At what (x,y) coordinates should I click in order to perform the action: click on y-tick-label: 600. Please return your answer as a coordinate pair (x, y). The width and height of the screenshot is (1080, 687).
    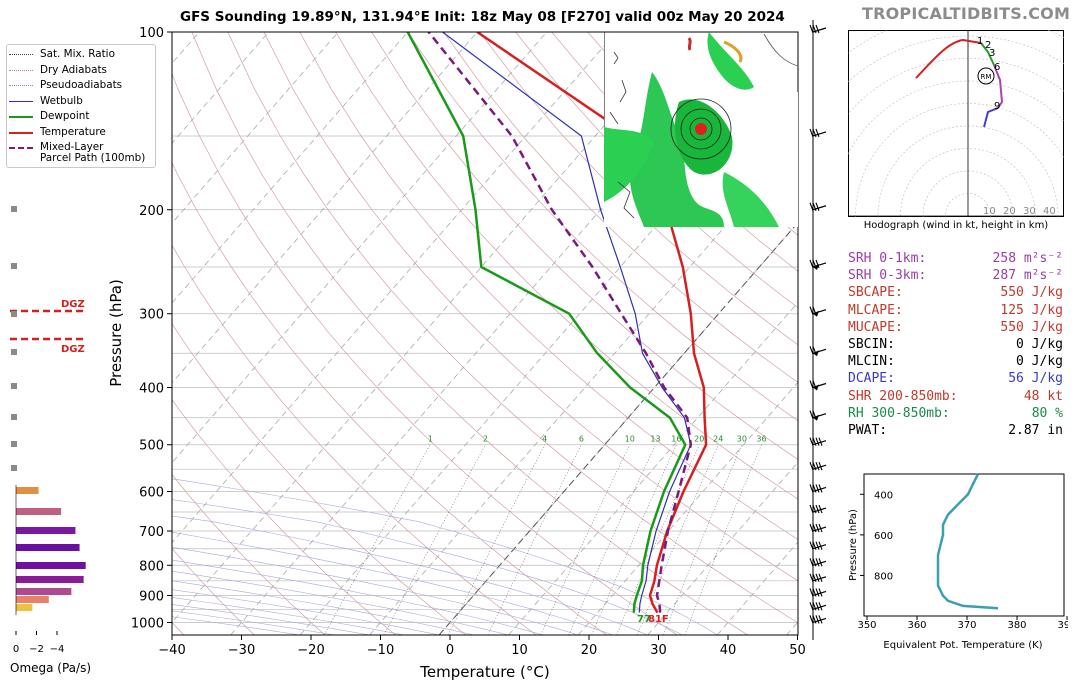
    Looking at the image, I should click on (151, 492).